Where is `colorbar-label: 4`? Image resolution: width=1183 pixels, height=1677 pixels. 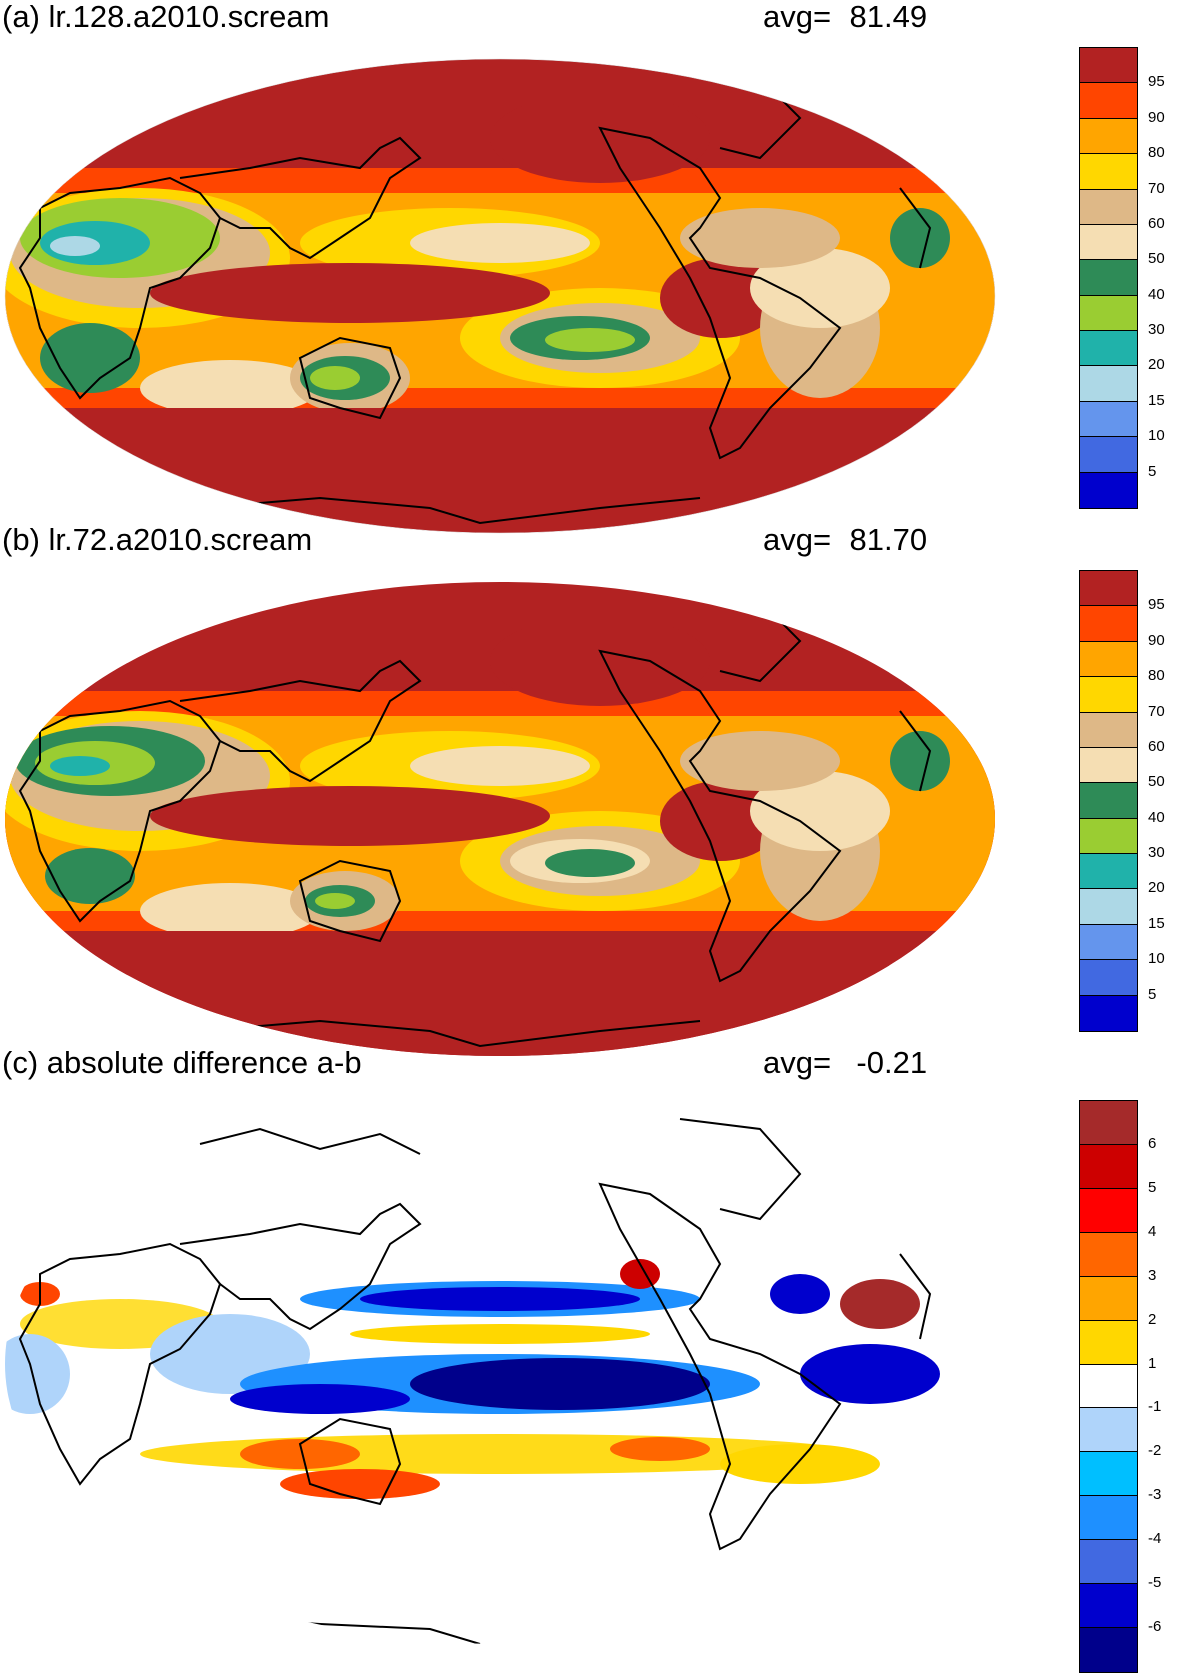
colorbar-label: 4 is located at coordinates (1152, 1231).